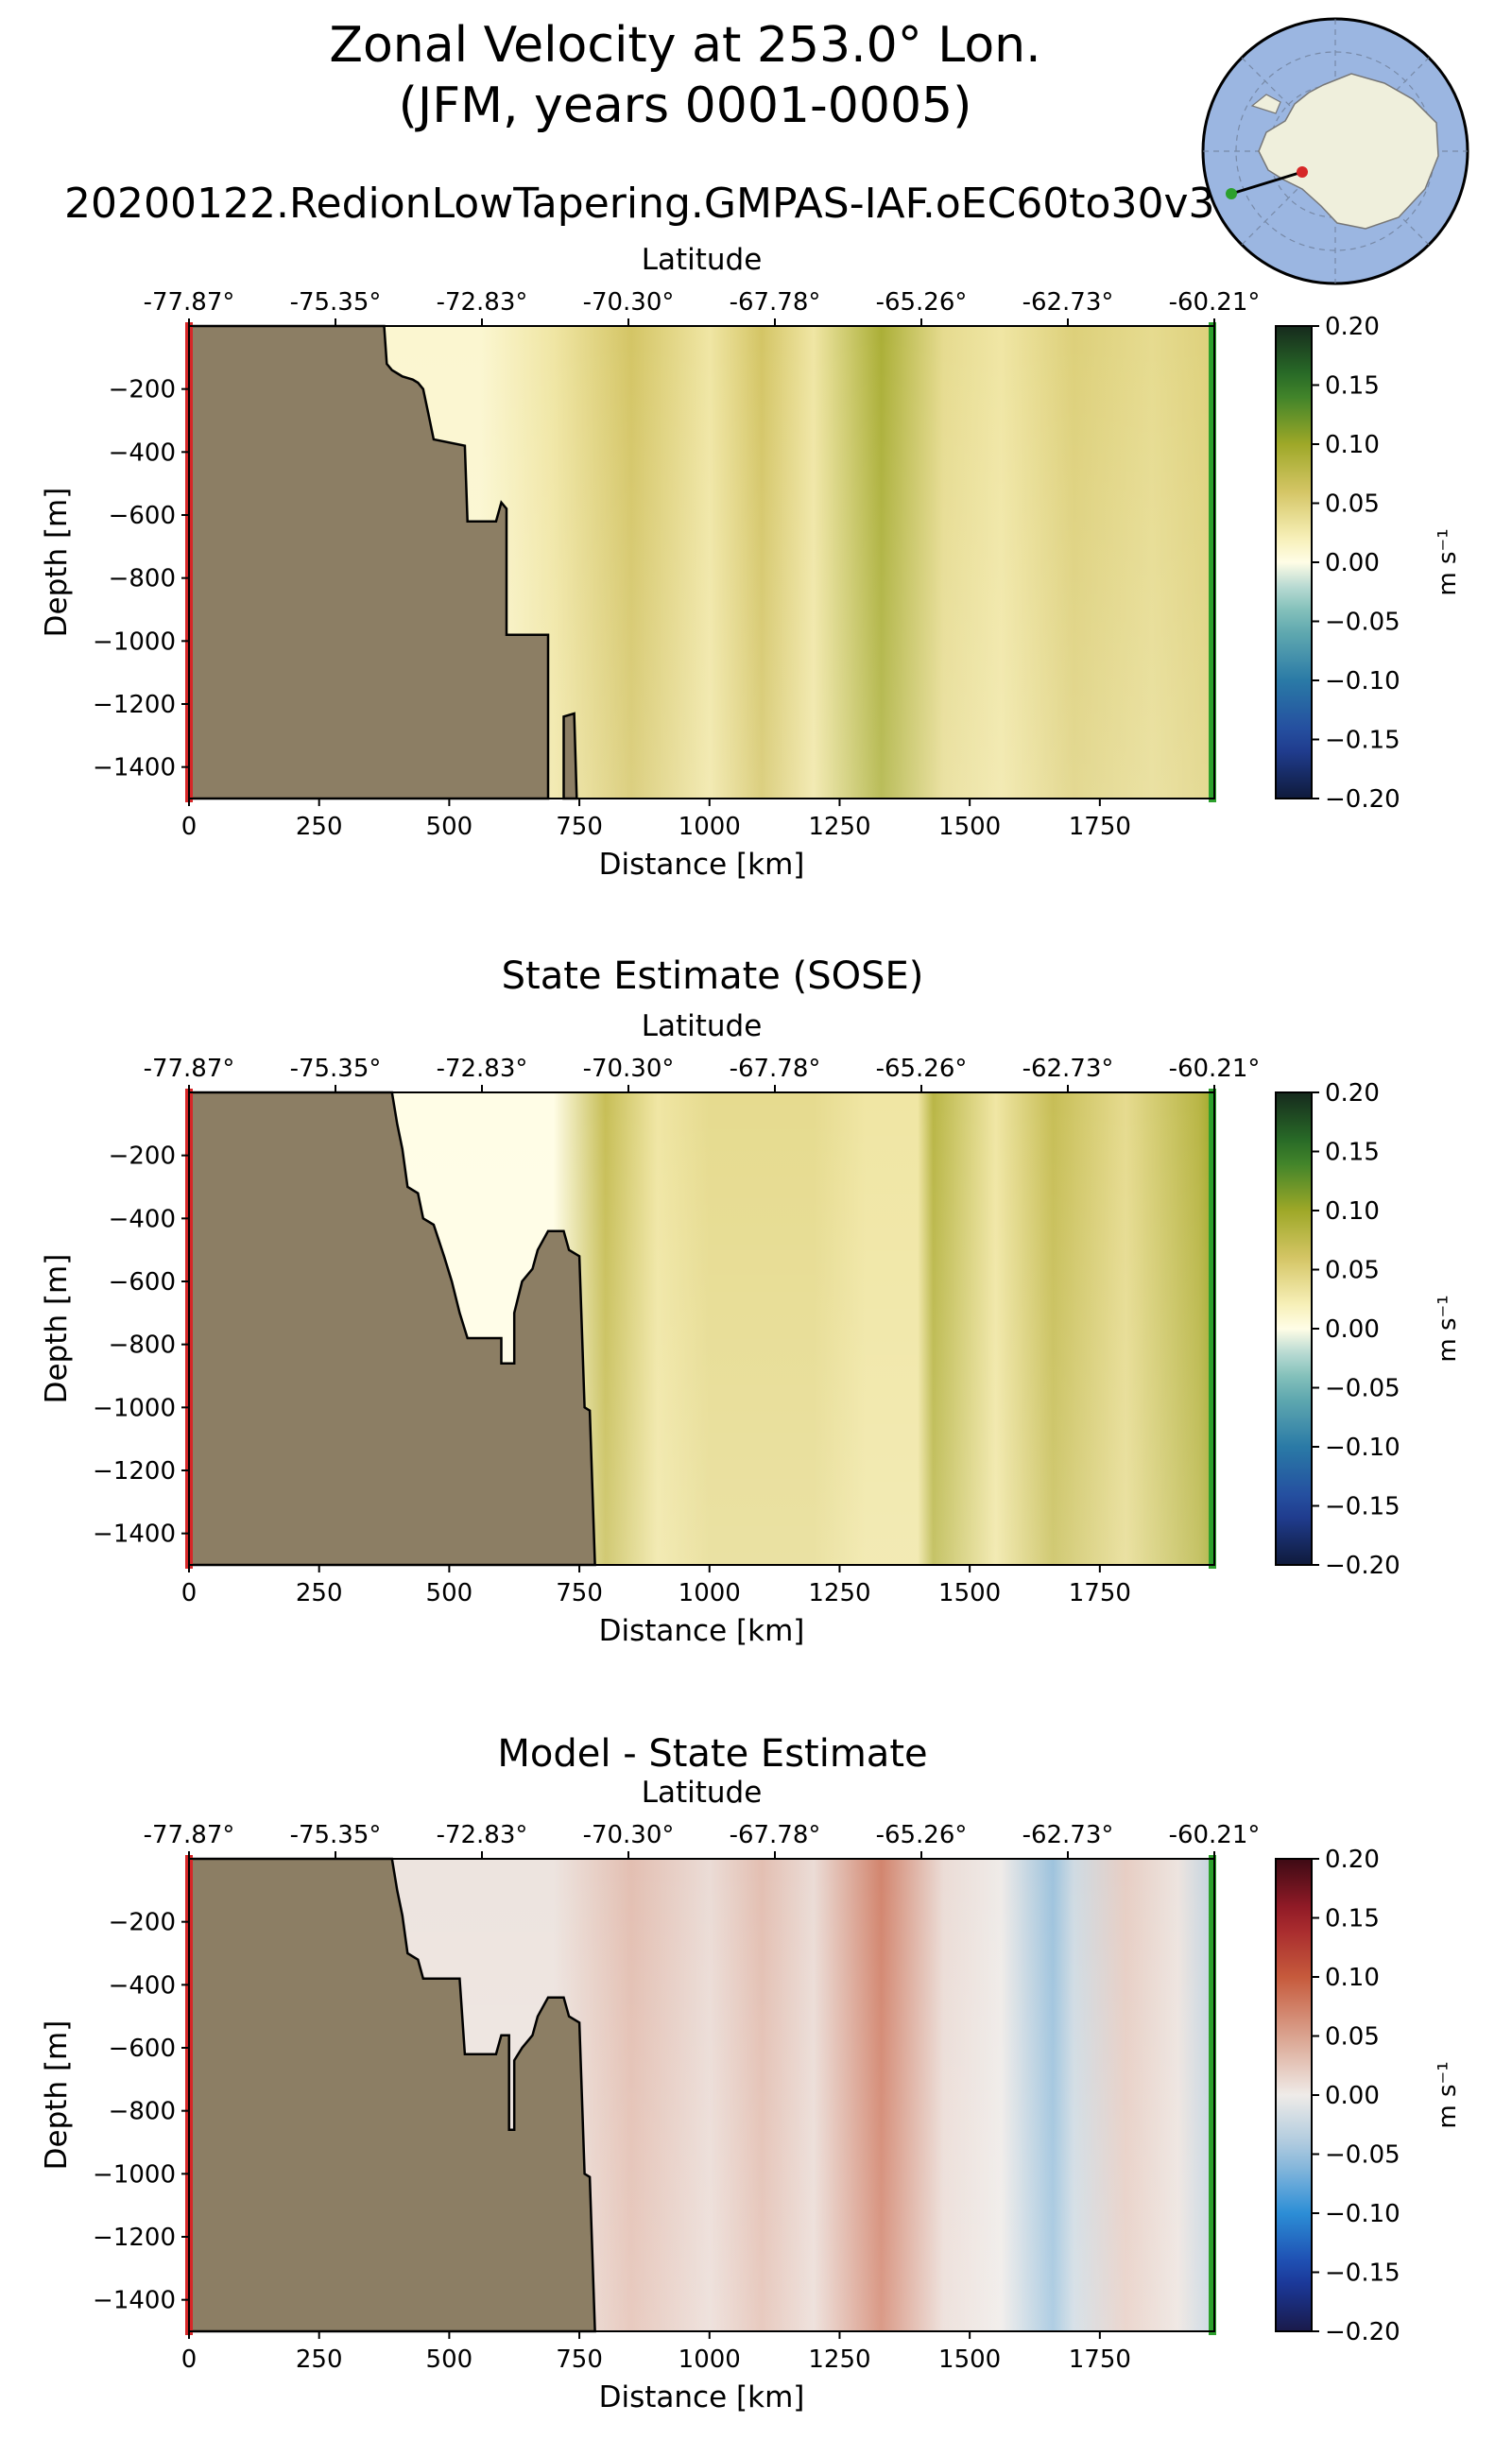 The height and width of the screenshot is (2457, 1512). What do you see at coordinates (570, 756) in the screenshot?
I see `seamount` at bounding box center [570, 756].